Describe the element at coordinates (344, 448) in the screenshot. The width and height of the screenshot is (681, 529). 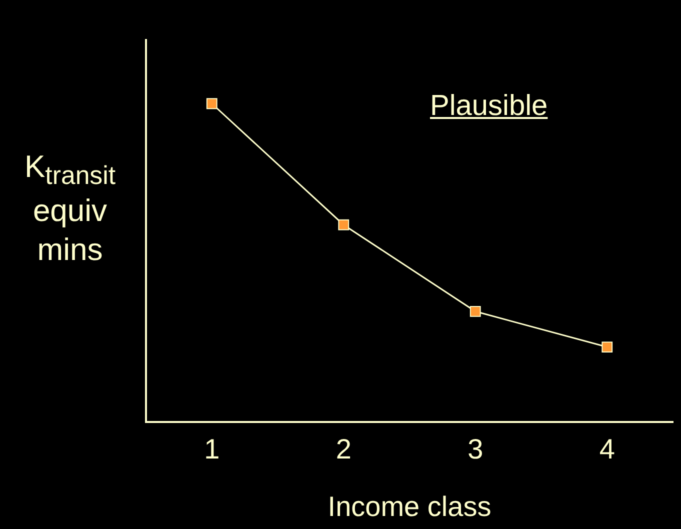
I see `x-tick-label: 2` at that location.